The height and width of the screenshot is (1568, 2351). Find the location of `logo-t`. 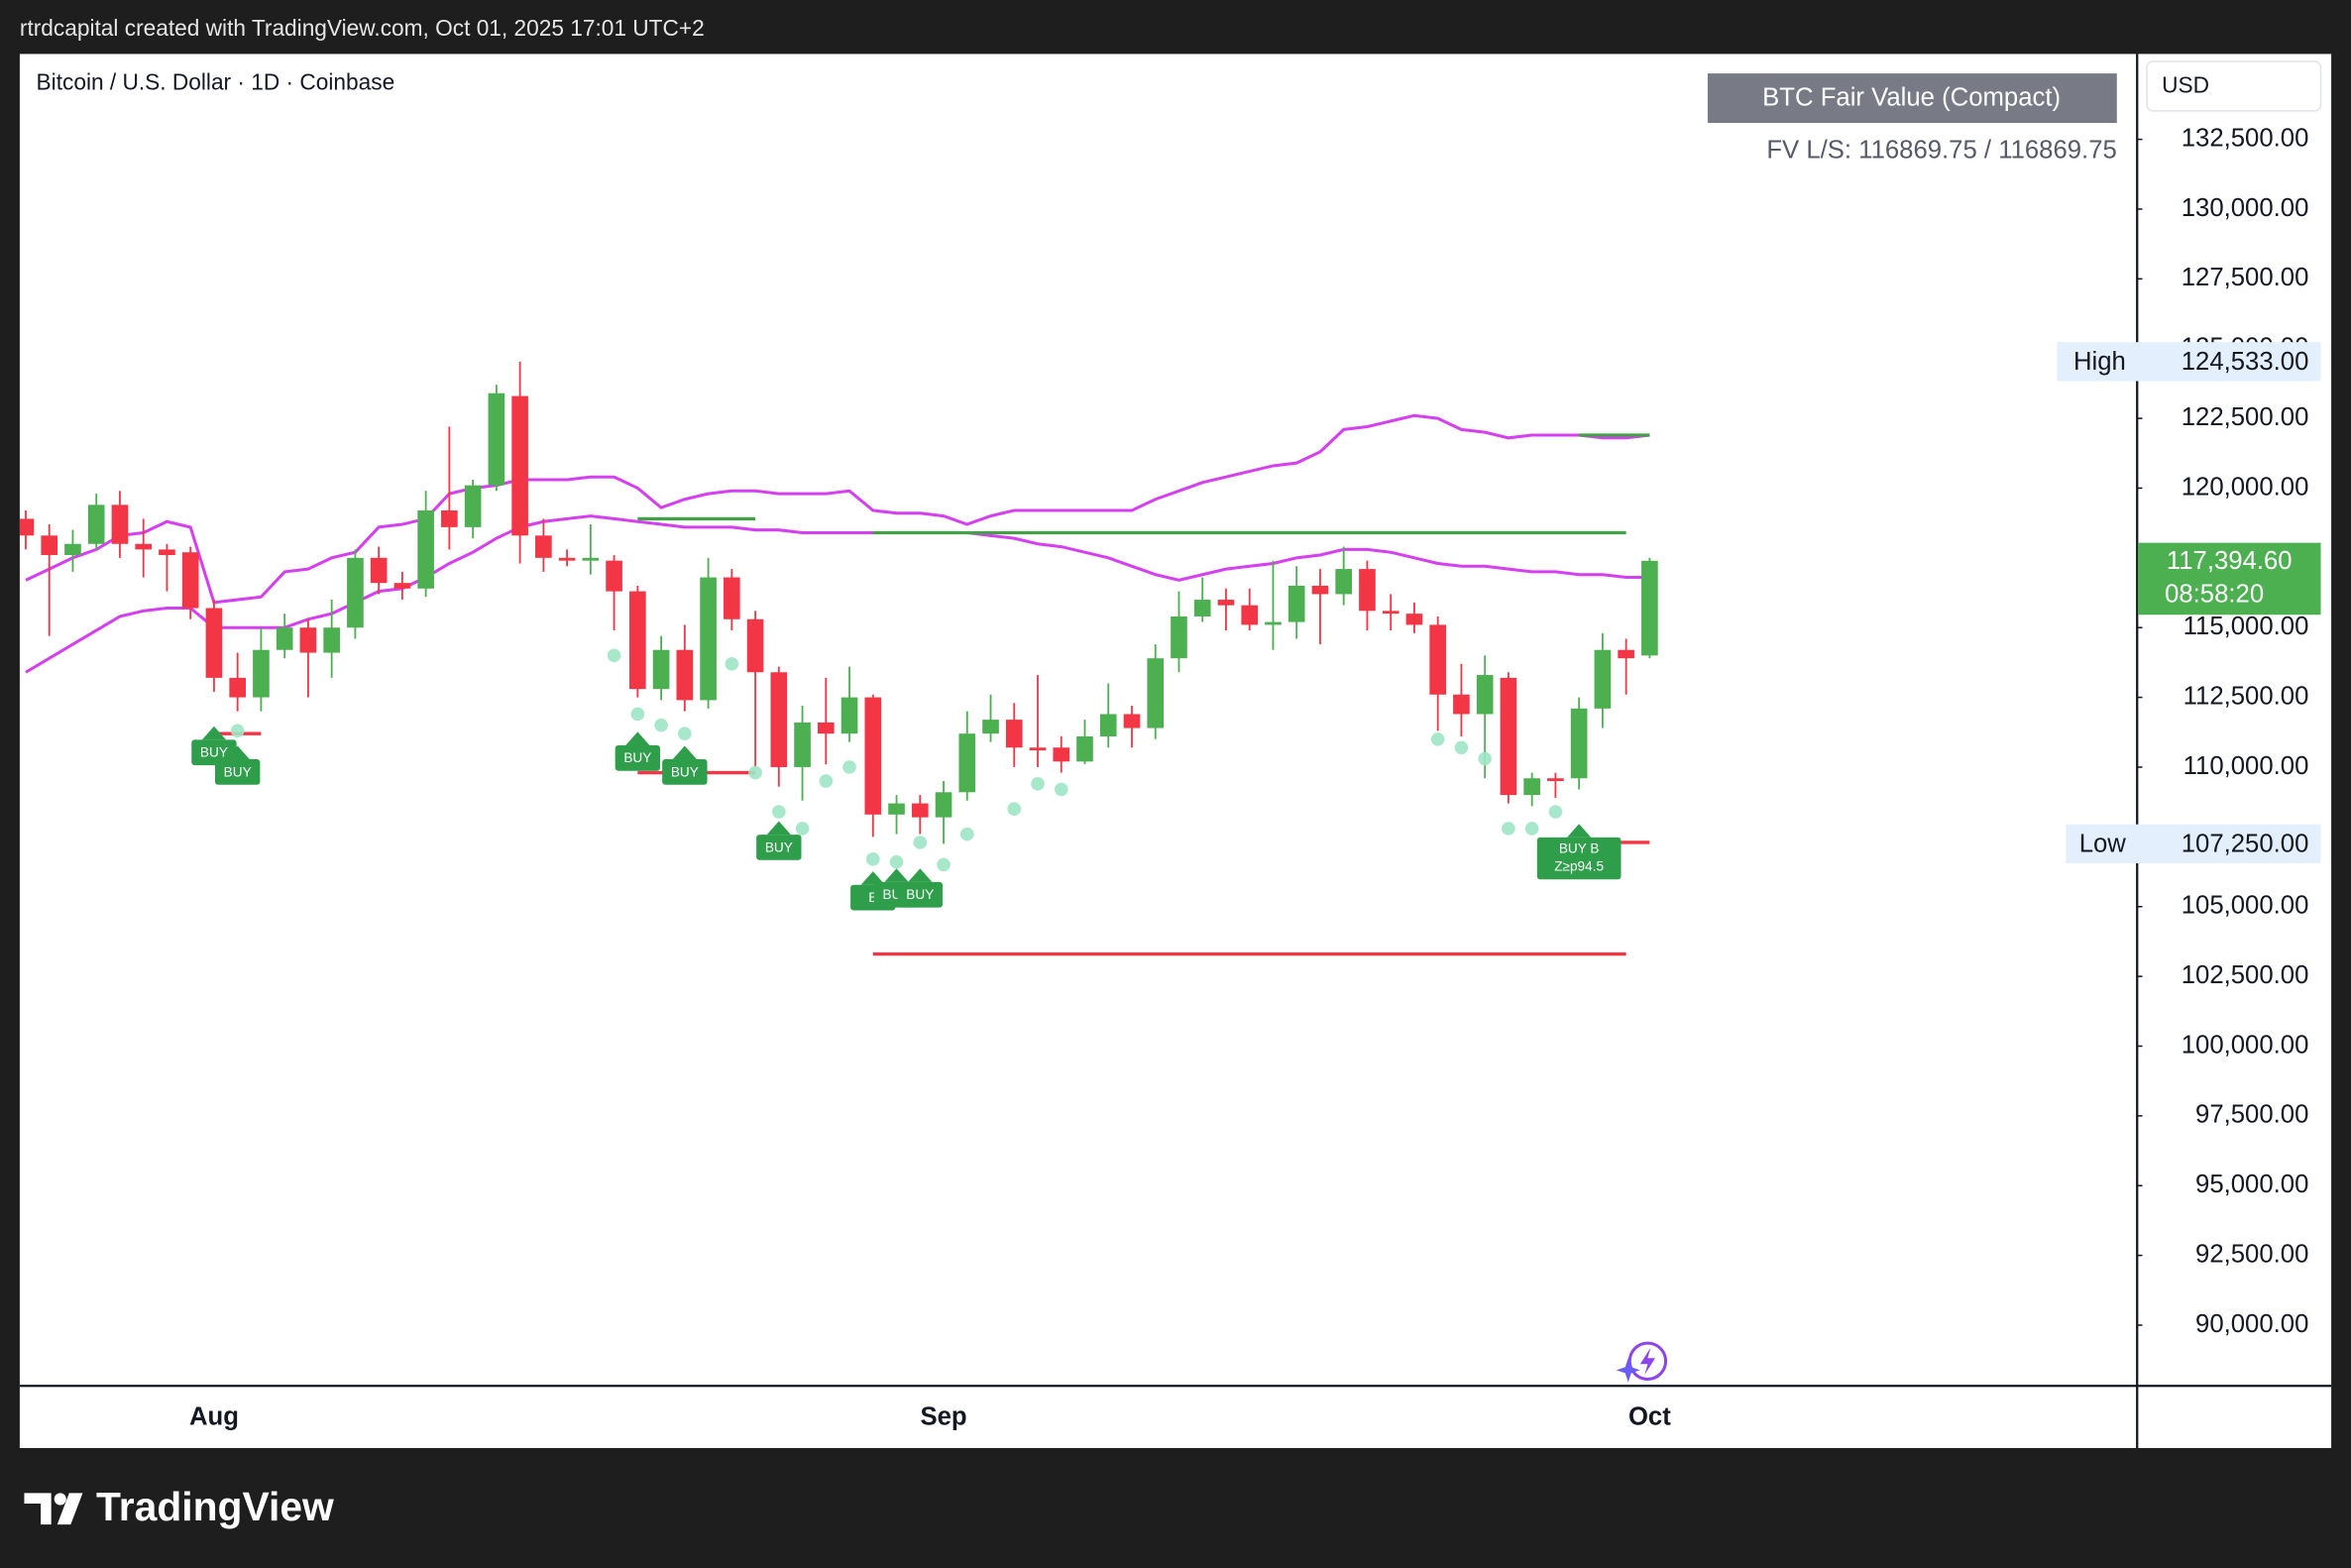

logo-t is located at coordinates (38, 1509).